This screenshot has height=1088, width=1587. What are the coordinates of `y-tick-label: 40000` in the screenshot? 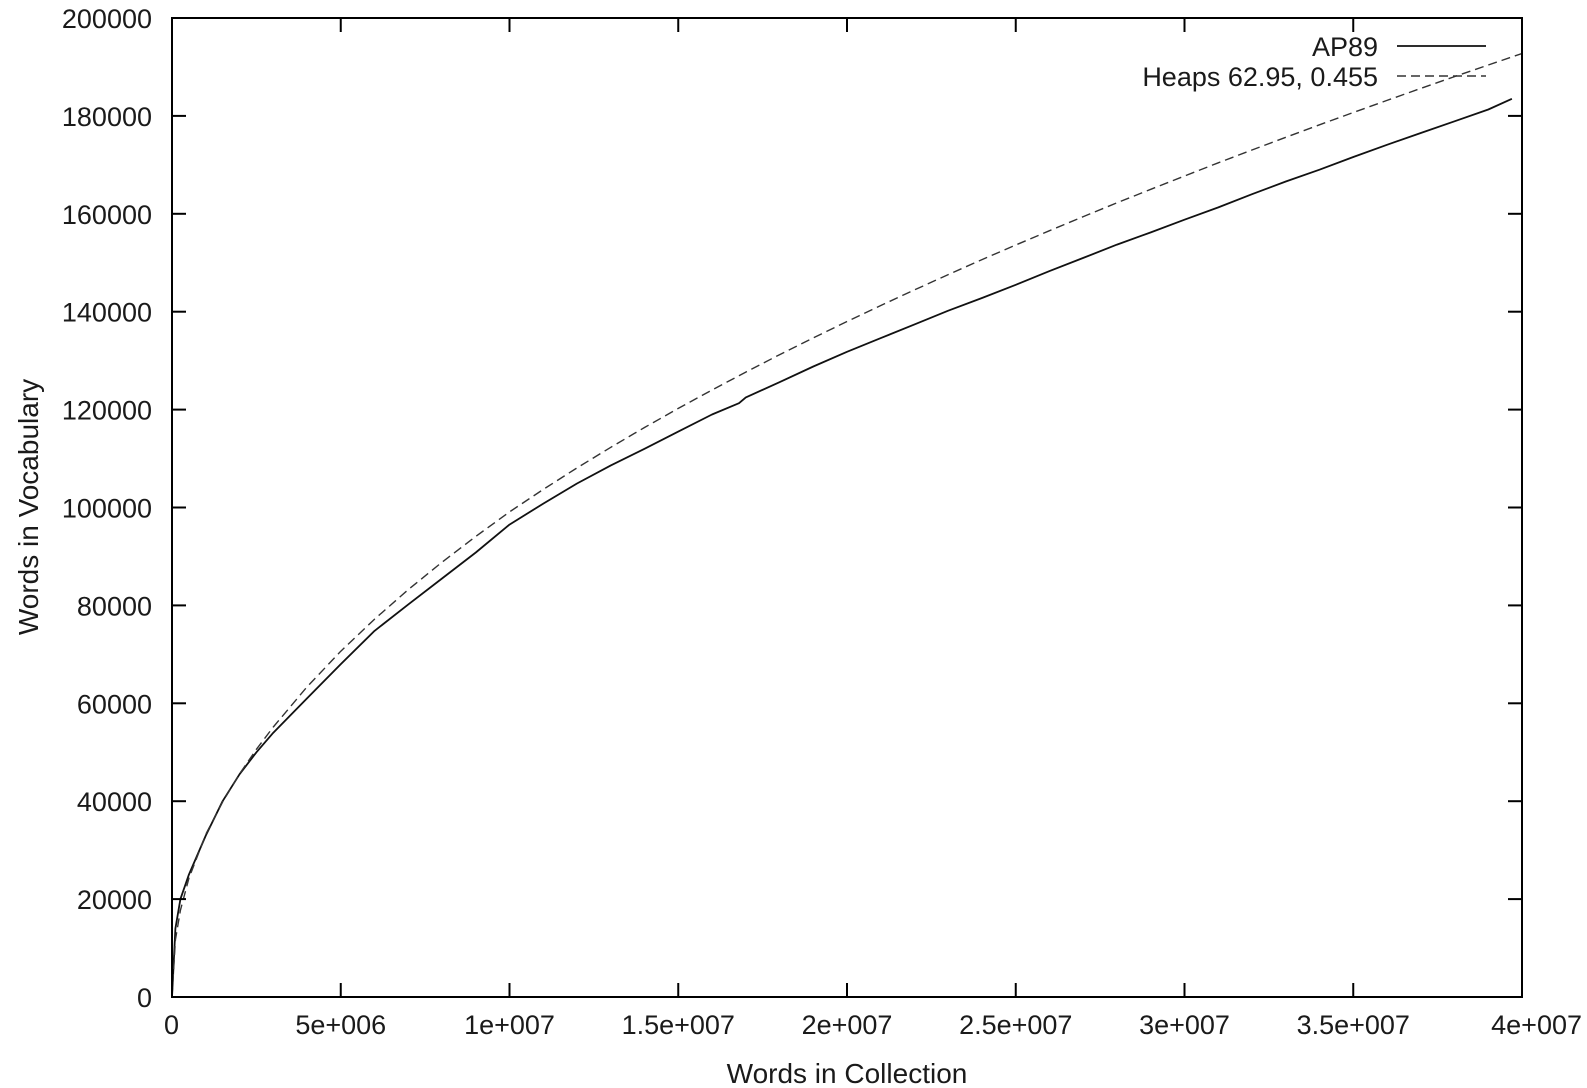 It's located at (114, 802).